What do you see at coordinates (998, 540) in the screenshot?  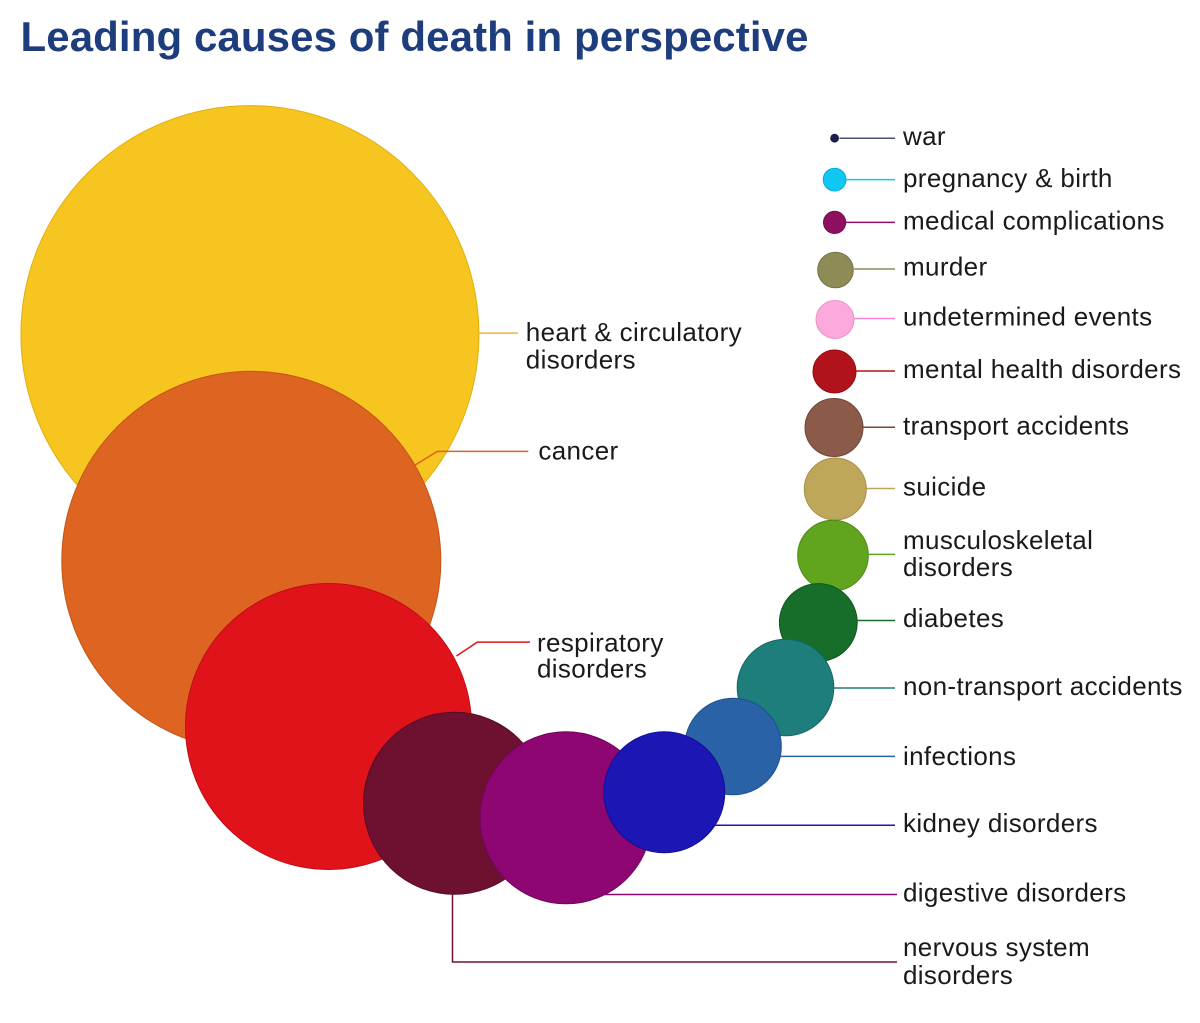 I see `svg-text: musculoskeletal` at bounding box center [998, 540].